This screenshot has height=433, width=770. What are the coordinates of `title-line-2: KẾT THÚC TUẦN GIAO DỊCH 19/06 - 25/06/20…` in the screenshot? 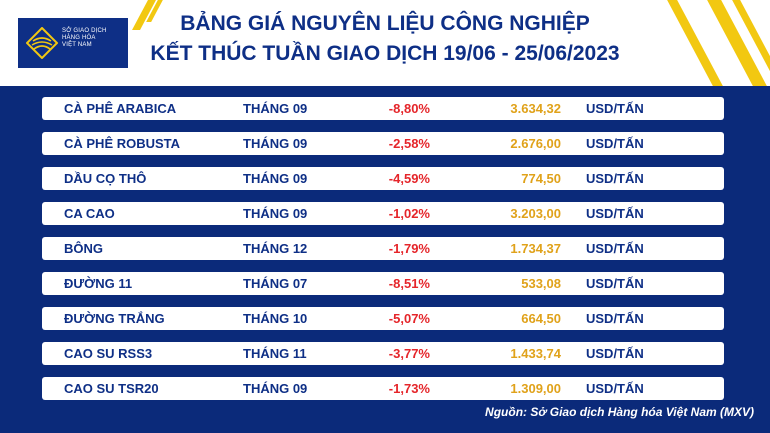 It's located at (385, 53).